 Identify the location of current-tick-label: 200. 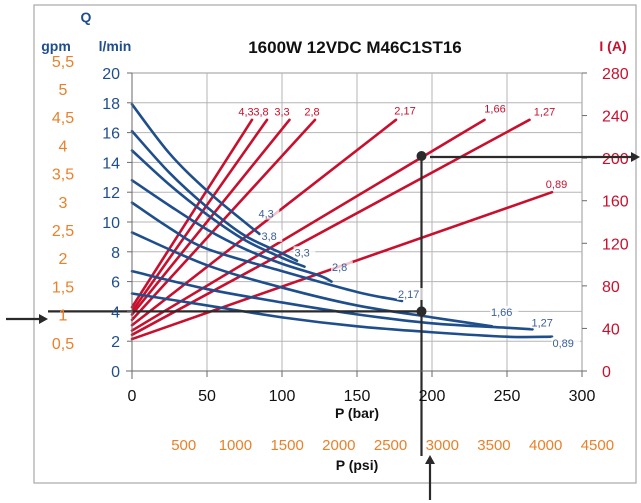
(615, 159).